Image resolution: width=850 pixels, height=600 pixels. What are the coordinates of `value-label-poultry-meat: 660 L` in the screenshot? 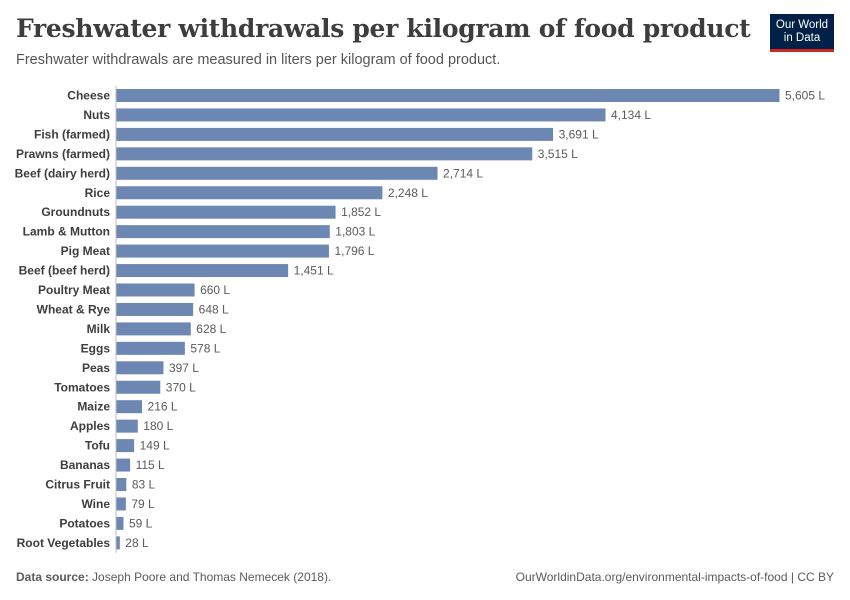 It's located at (215, 290).